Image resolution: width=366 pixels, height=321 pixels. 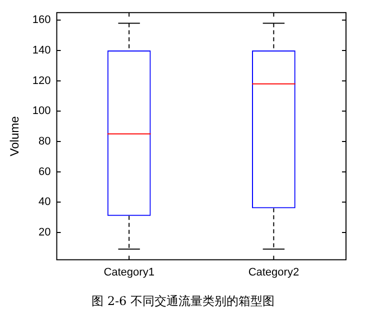 I want to click on y-tick-label: 160, so click(x=41, y=20).